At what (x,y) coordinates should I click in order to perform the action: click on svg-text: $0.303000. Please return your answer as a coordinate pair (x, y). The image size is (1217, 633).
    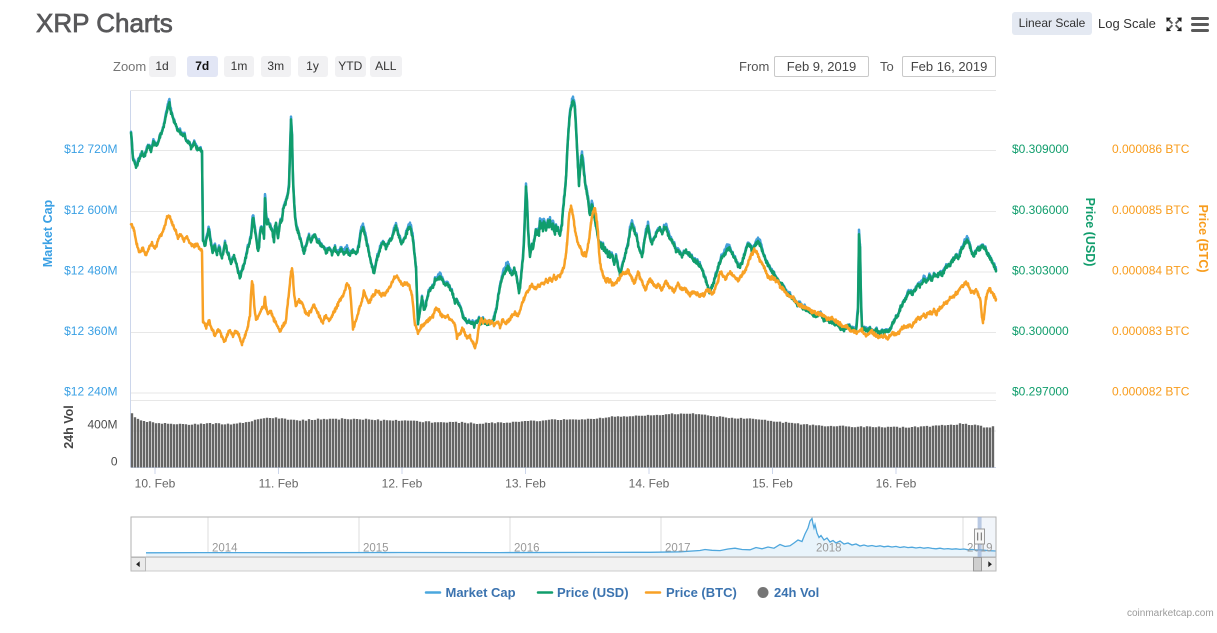
    Looking at the image, I should click on (1040, 271).